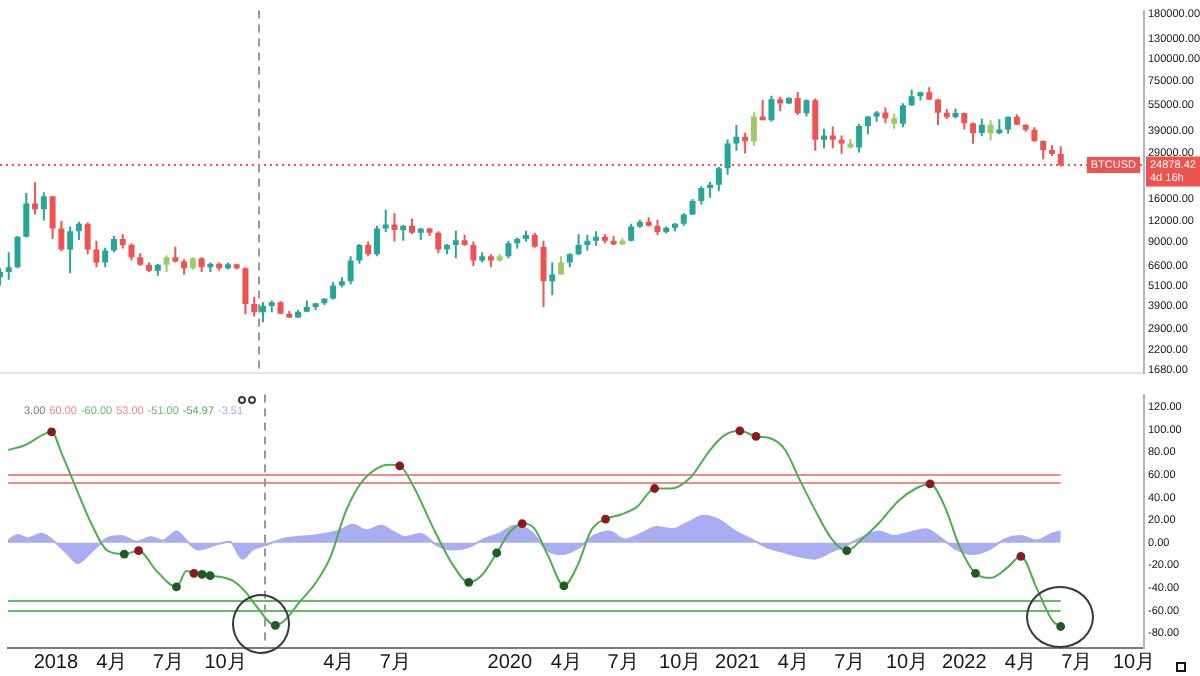 The width and height of the screenshot is (1200, 676). What do you see at coordinates (56, 662) in the screenshot?
I see `x-tick-label: 2018` at bounding box center [56, 662].